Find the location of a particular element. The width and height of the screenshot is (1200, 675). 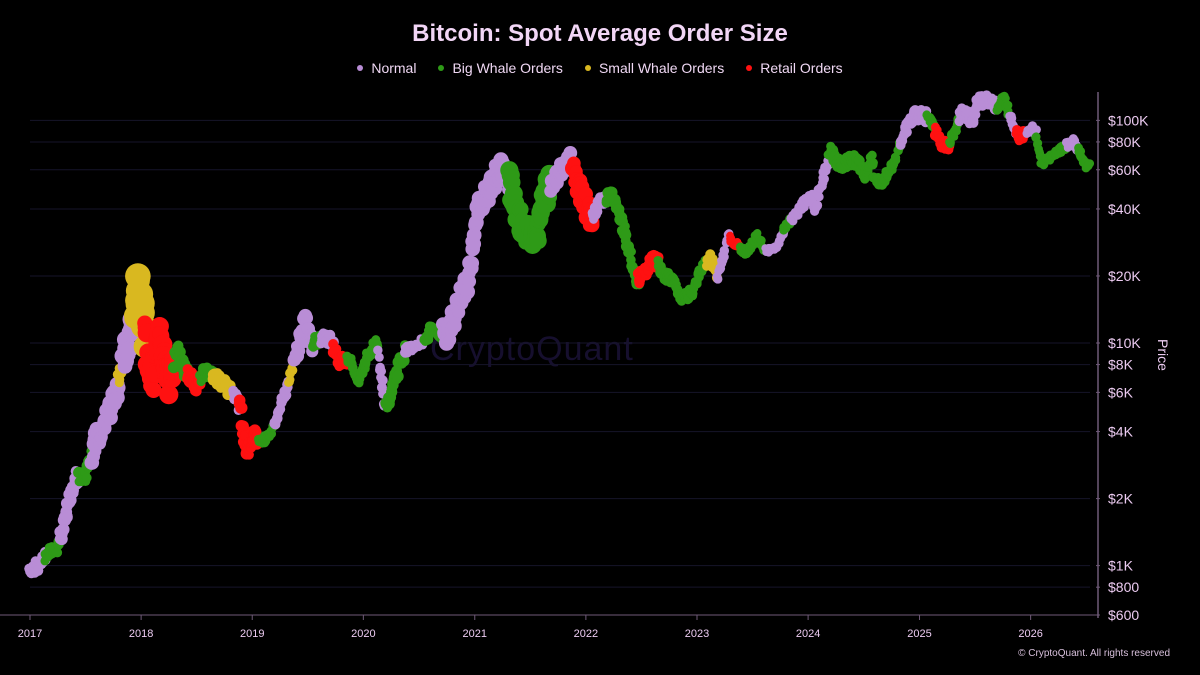

y-tick-label: $600 is located at coordinates (1123, 615).